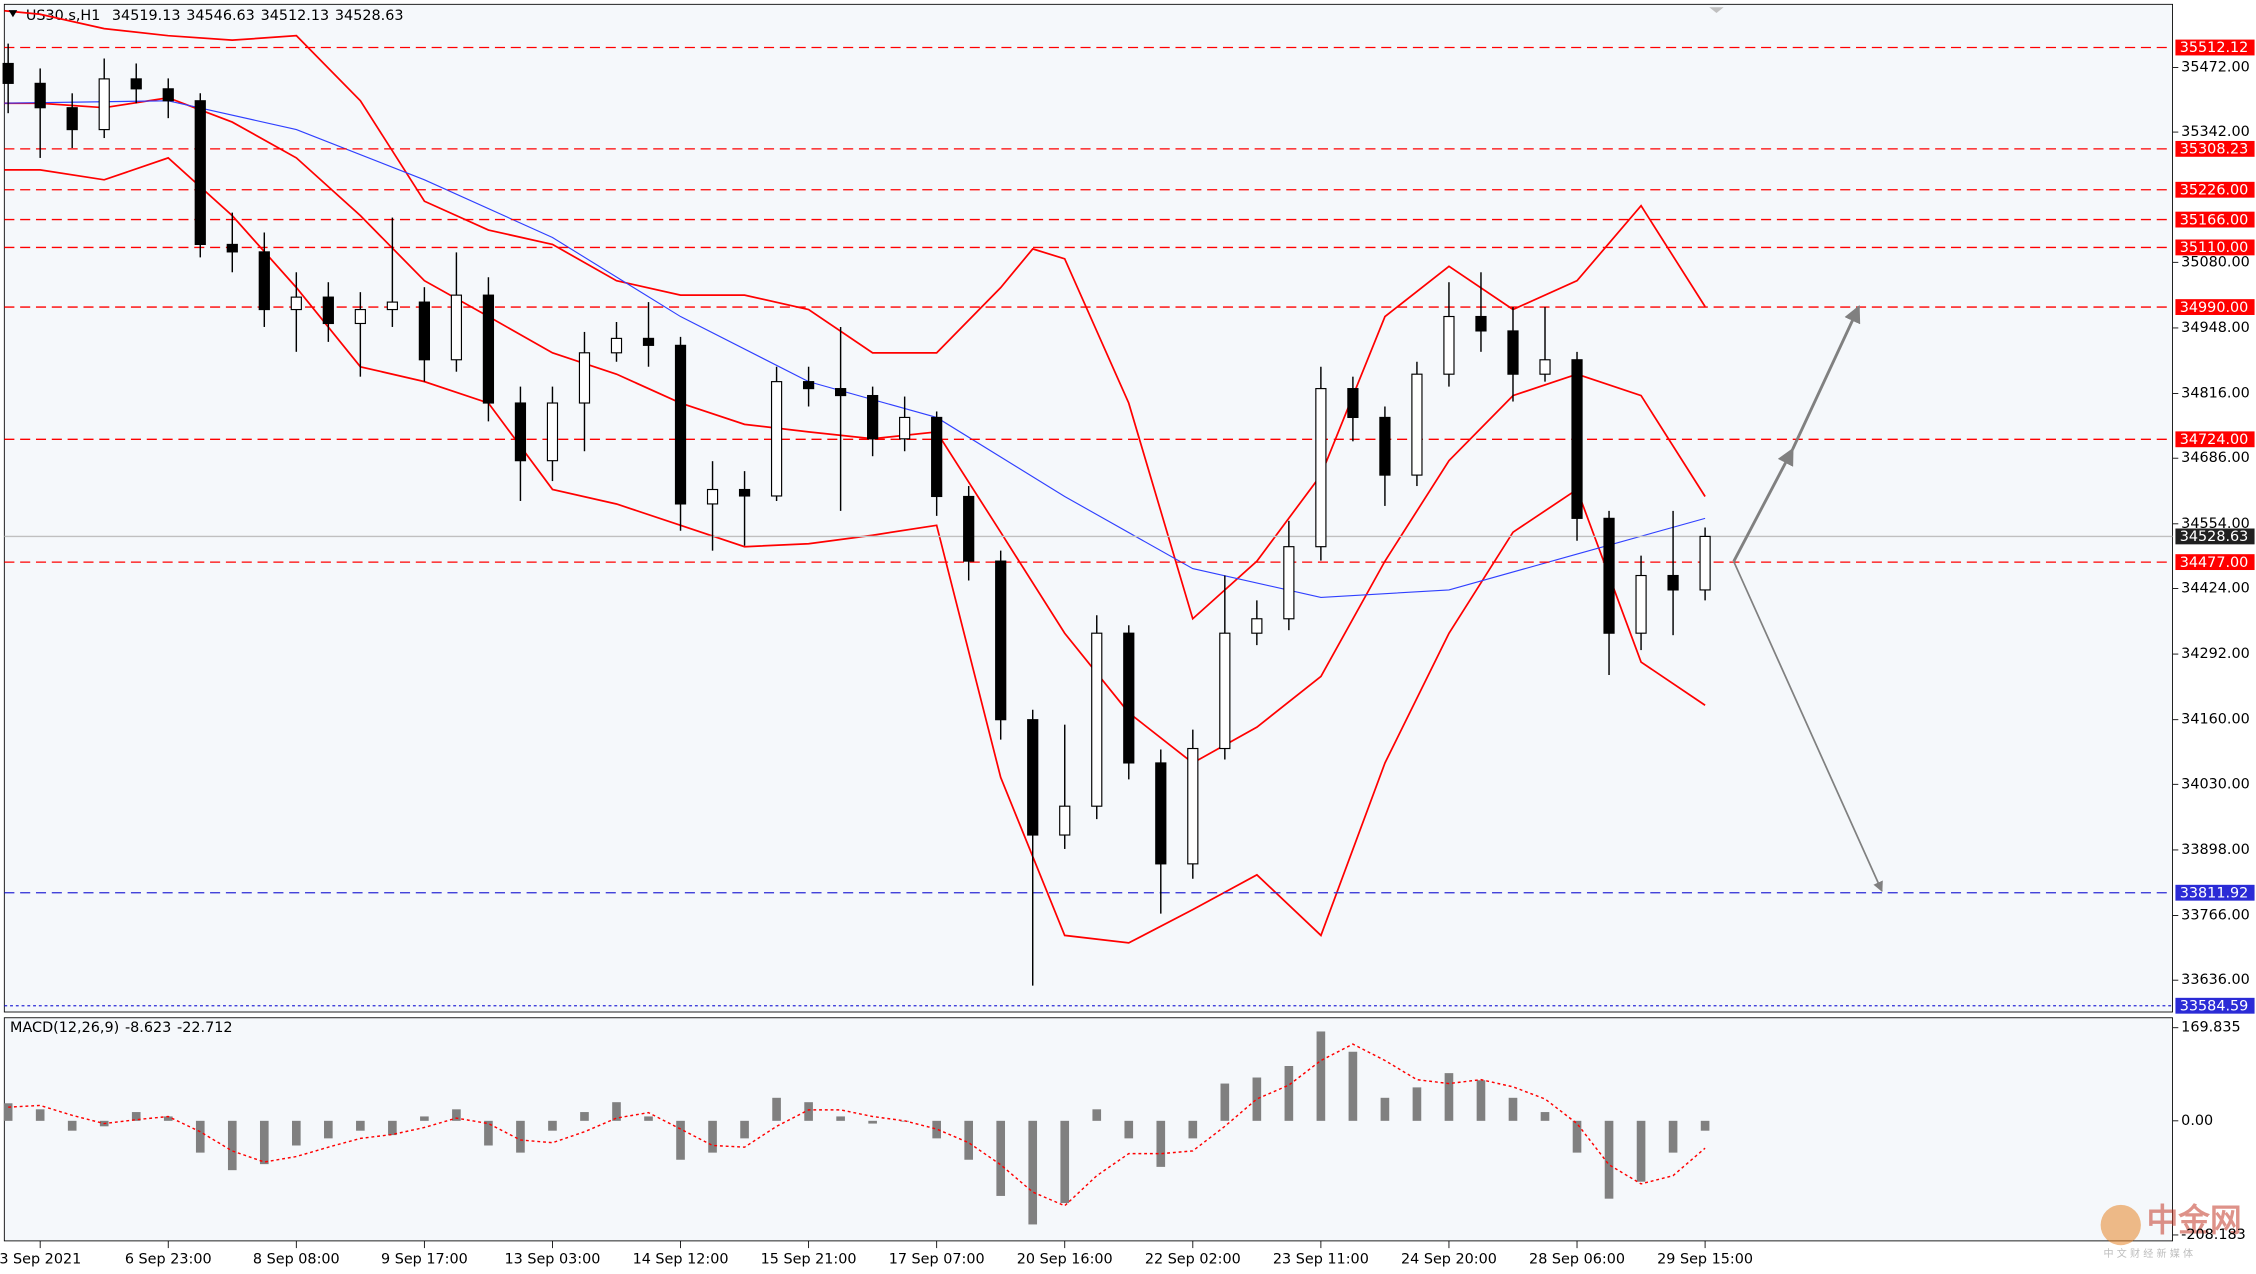 The image size is (2256, 1274). I want to click on level-label: 35512.12, so click(2214, 48).